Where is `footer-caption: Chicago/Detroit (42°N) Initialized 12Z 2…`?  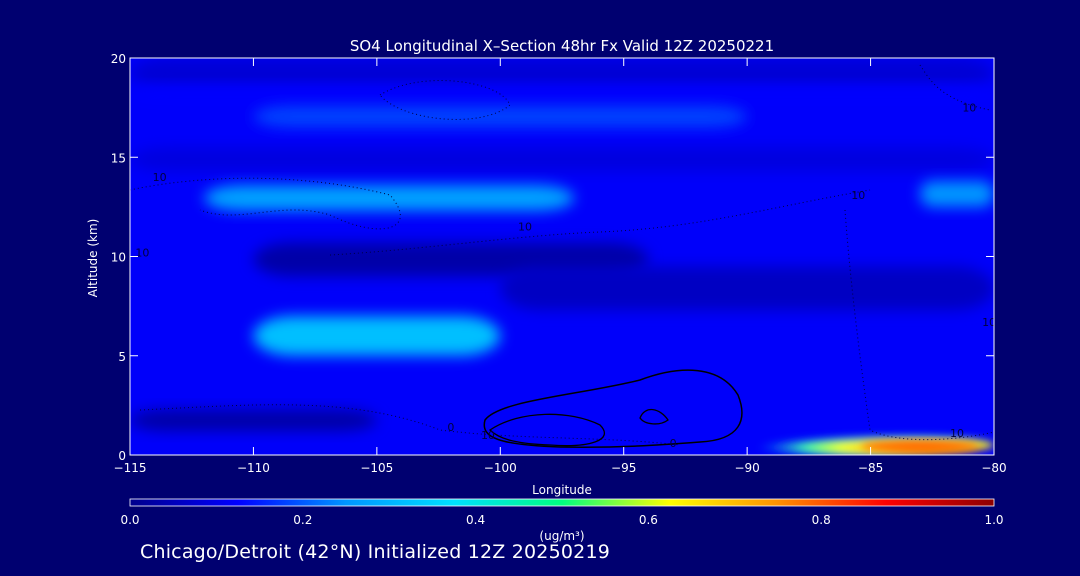 footer-caption: Chicago/Detroit (42°N) Initialized 12Z 2… is located at coordinates (375, 552).